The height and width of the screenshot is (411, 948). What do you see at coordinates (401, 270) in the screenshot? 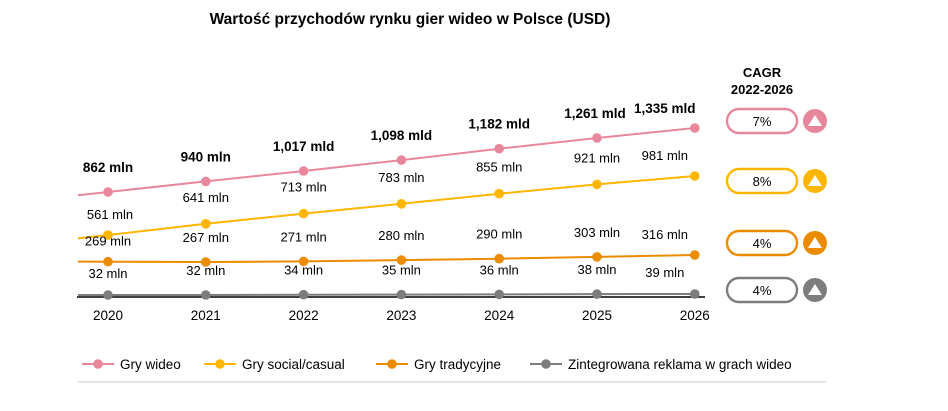
I see `data-label: 35 mln` at bounding box center [401, 270].